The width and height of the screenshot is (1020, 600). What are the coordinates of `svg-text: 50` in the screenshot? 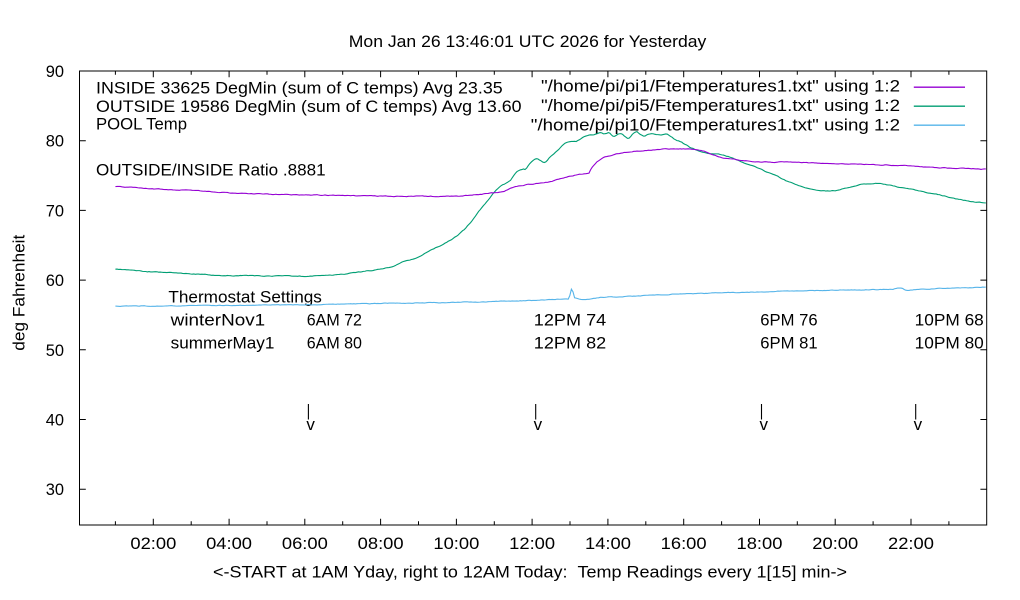 It's located at (55, 350).